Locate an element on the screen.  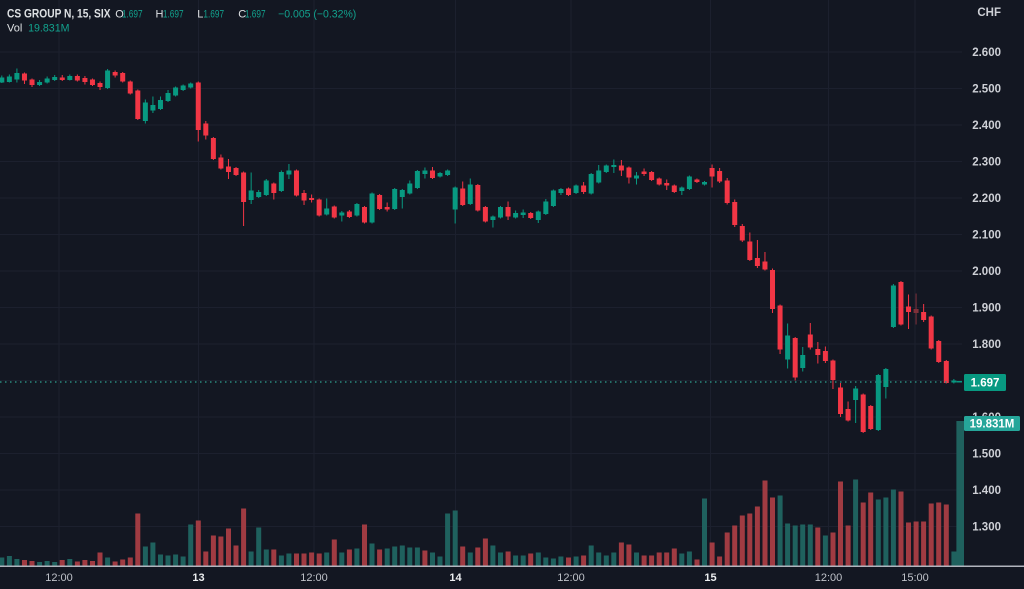
svg-text: 14 is located at coordinates (455, 578).